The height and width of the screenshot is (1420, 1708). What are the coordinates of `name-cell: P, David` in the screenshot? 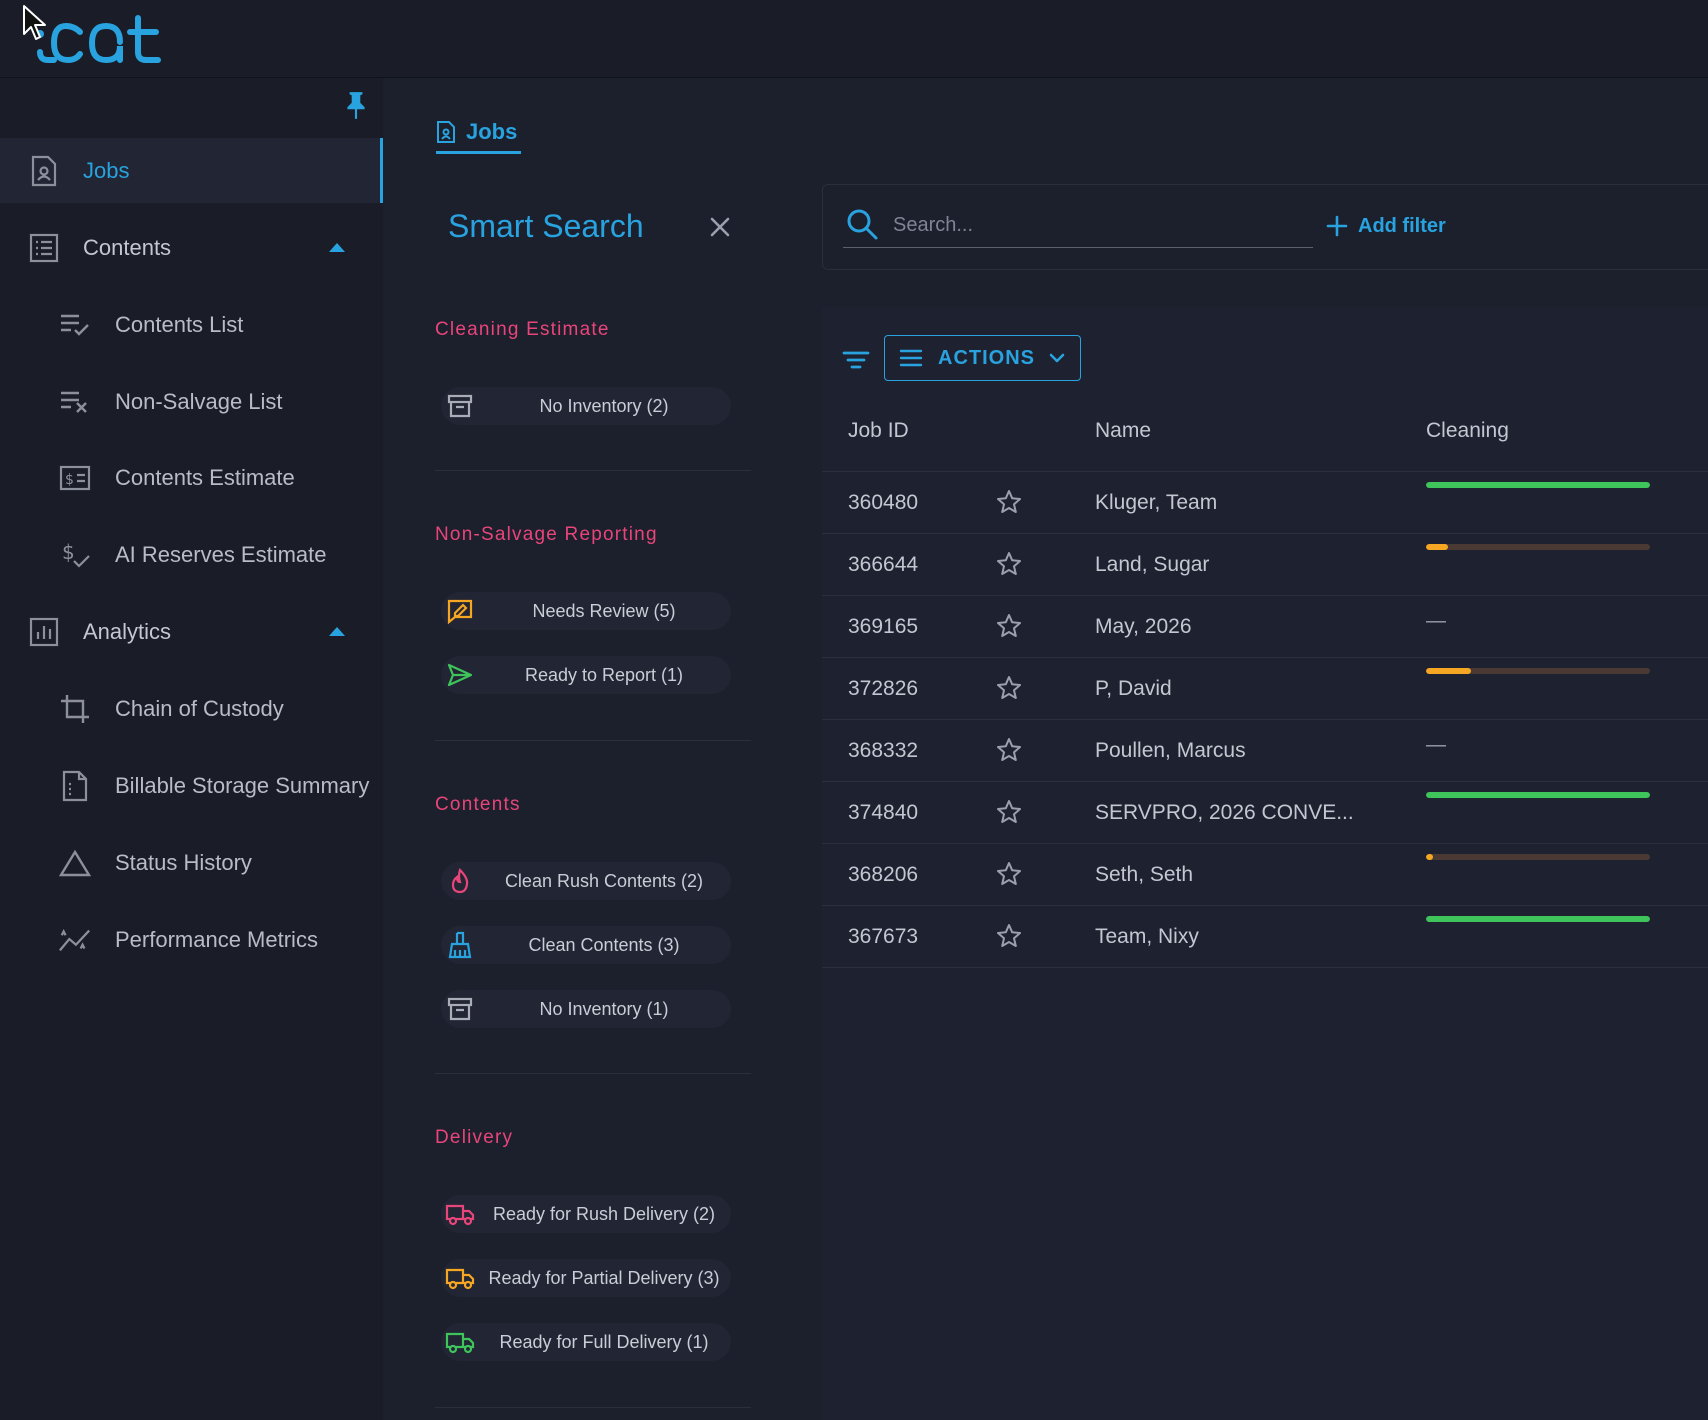 It's located at (1133, 688).